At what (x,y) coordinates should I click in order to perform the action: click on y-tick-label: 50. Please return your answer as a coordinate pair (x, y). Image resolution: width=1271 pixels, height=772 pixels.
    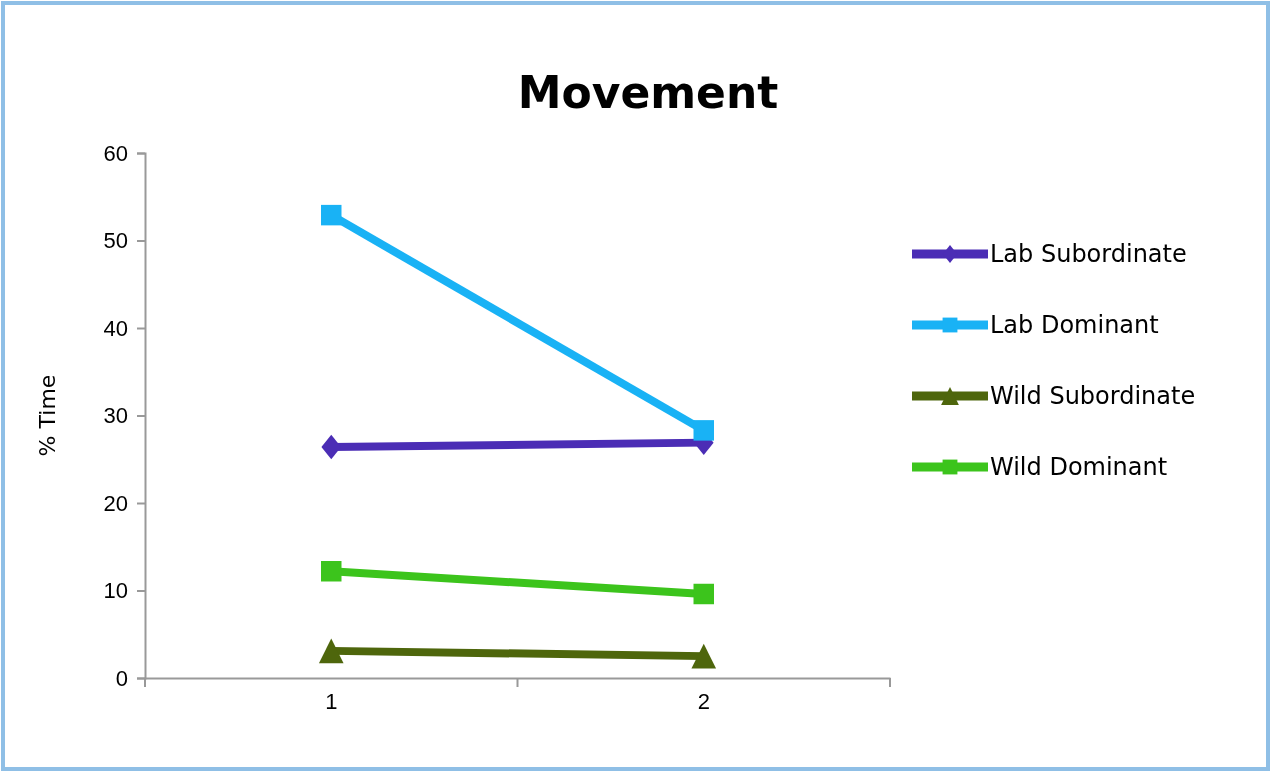
    Looking at the image, I should click on (115, 241).